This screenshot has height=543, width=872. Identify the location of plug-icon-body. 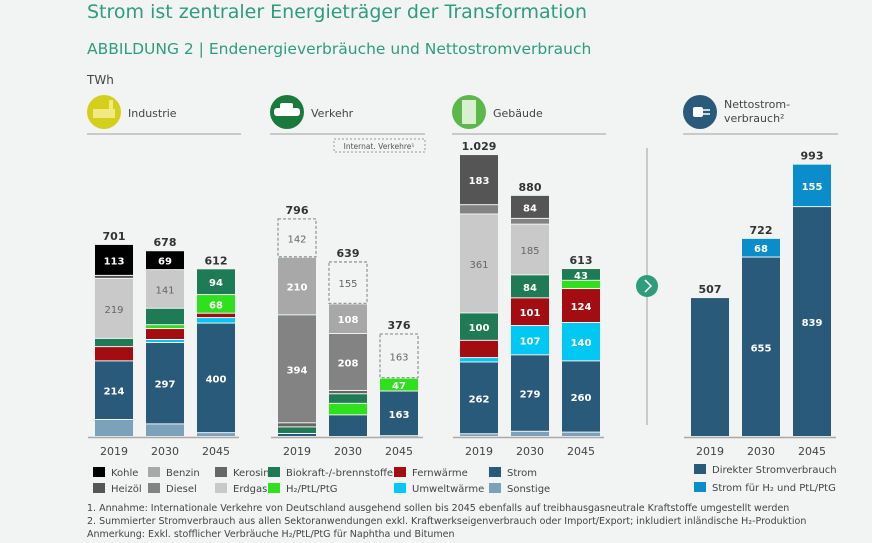
(698, 112).